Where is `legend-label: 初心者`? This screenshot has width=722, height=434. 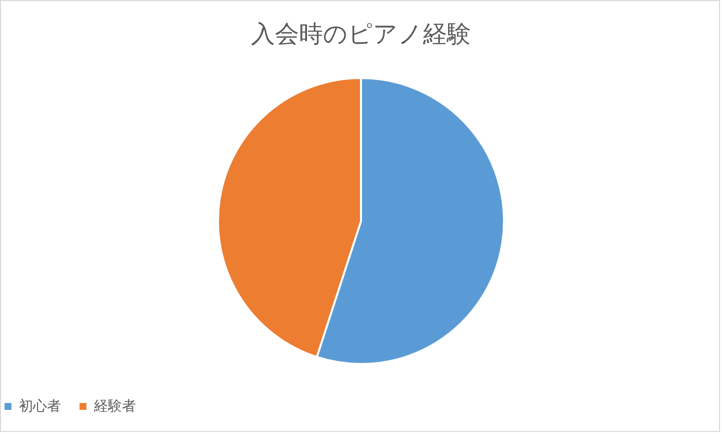
legend-label: 初心者 is located at coordinates (40, 406).